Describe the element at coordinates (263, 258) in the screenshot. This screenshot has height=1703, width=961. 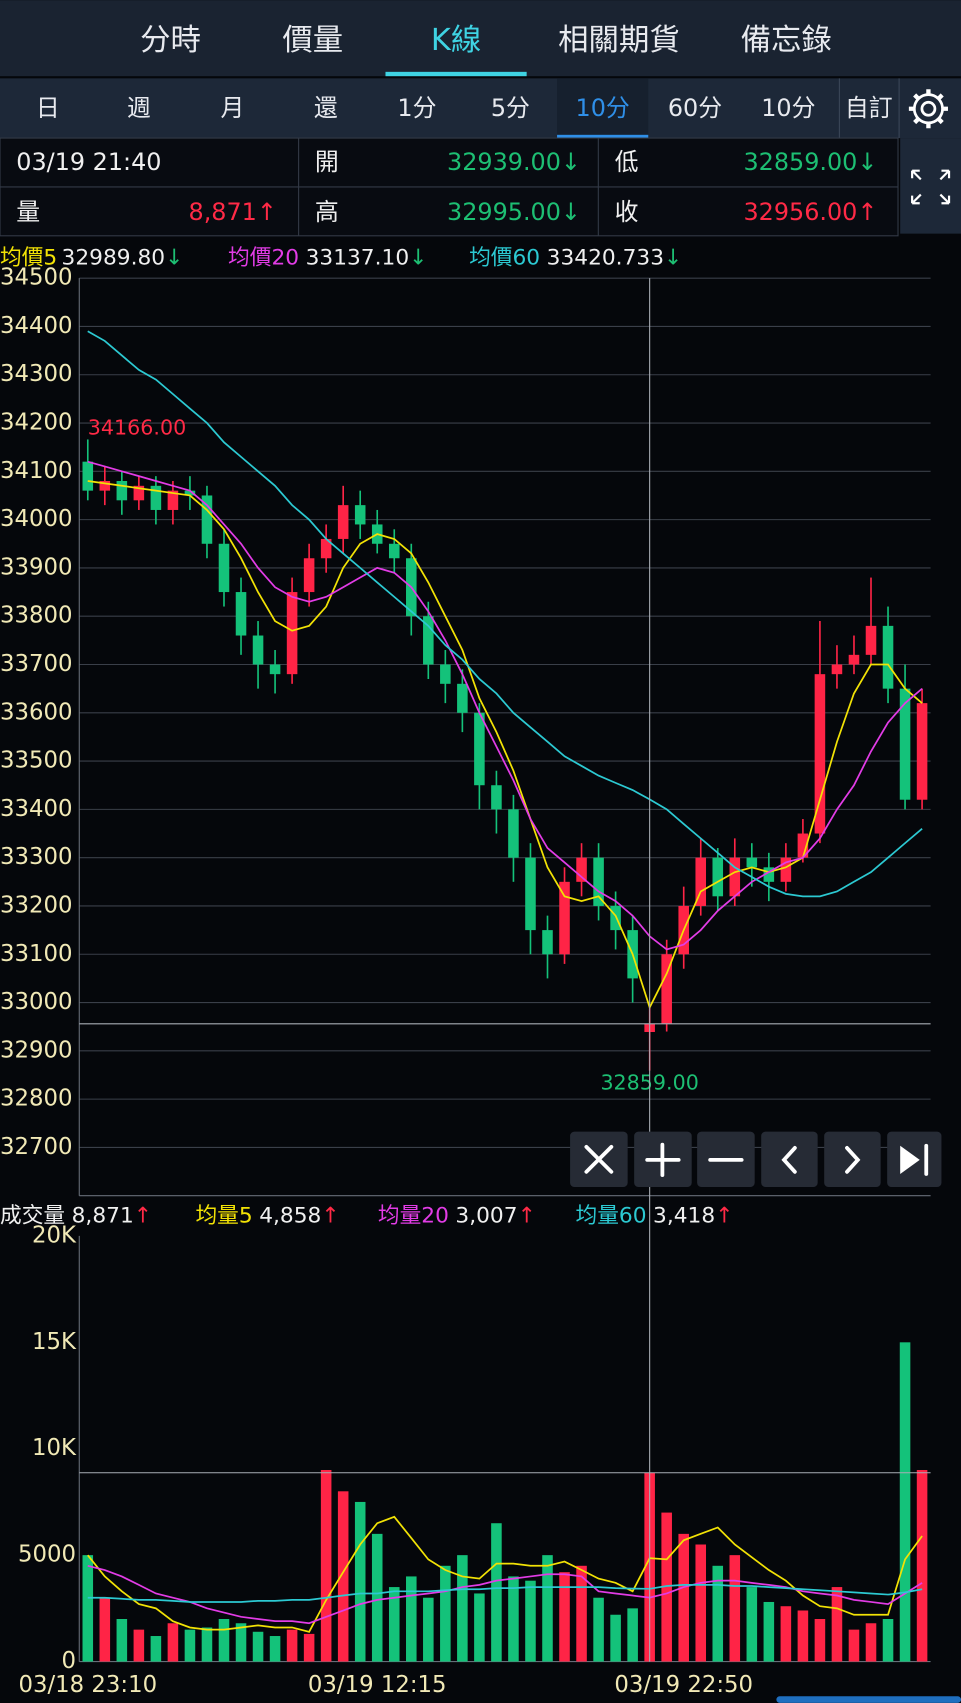
I see `legend-name: 均價20` at that location.